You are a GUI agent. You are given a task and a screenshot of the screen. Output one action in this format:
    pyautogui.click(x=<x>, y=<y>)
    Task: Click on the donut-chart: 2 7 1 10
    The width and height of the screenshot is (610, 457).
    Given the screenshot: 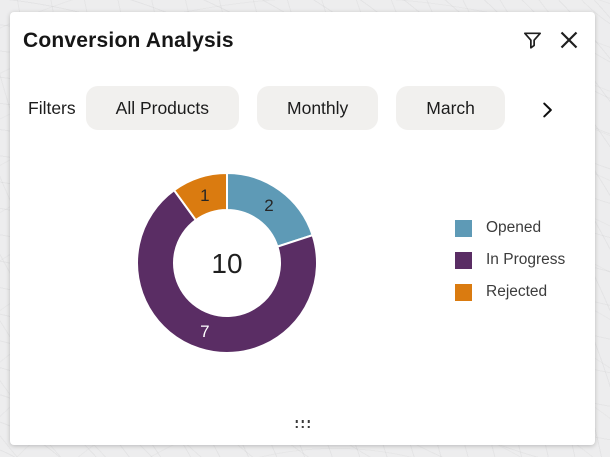 What is the action you would take?
    pyautogui.click(x=227, y=262)
    